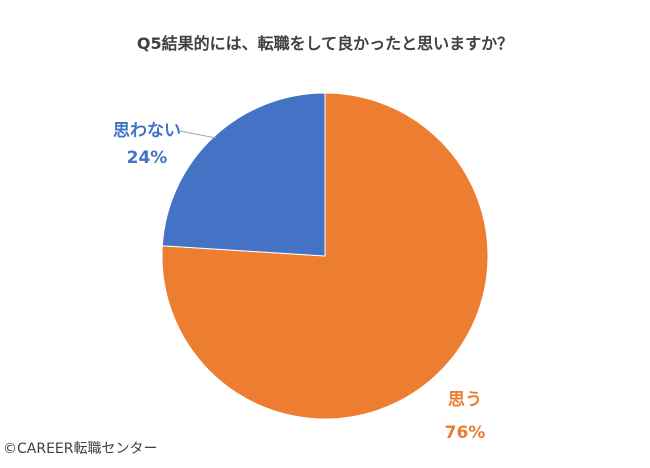 This screenshot has width=650, height=468. Describe the element at coordinates (243, 174) in the screenshot. I see `pie-slice-omowanai` at that location.